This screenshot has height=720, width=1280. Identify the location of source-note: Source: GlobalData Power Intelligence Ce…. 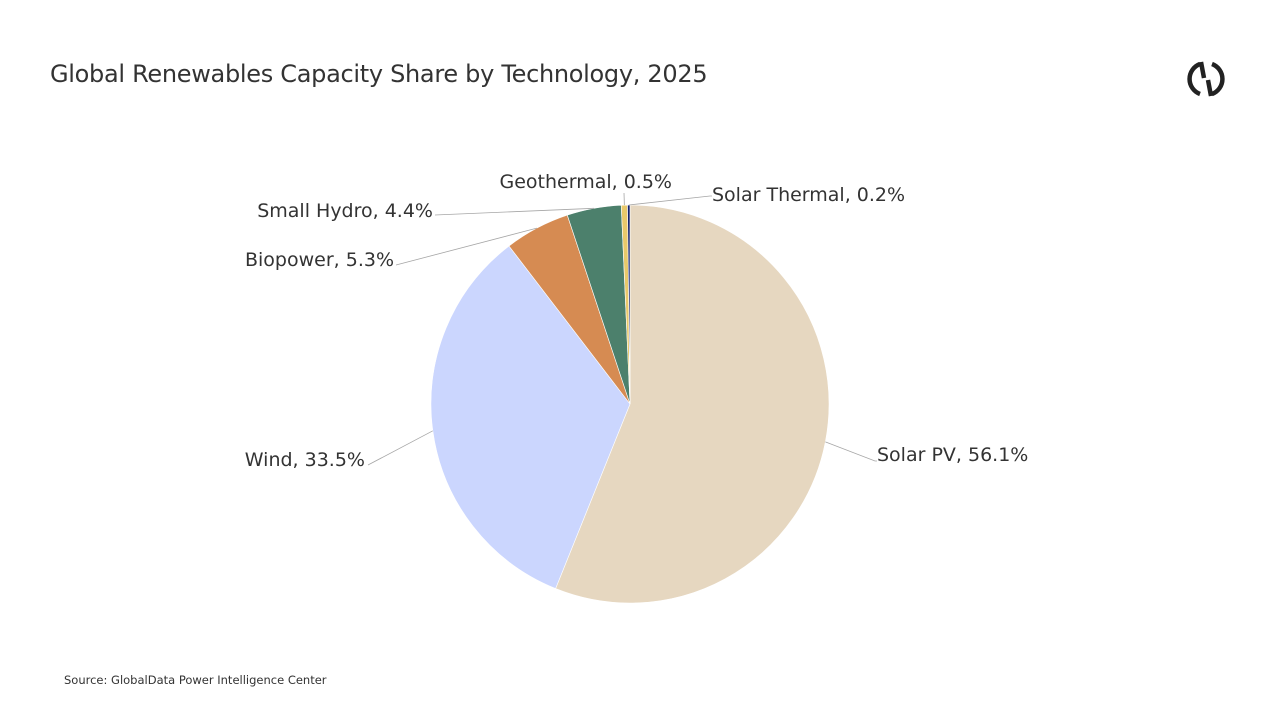
(195, 680).